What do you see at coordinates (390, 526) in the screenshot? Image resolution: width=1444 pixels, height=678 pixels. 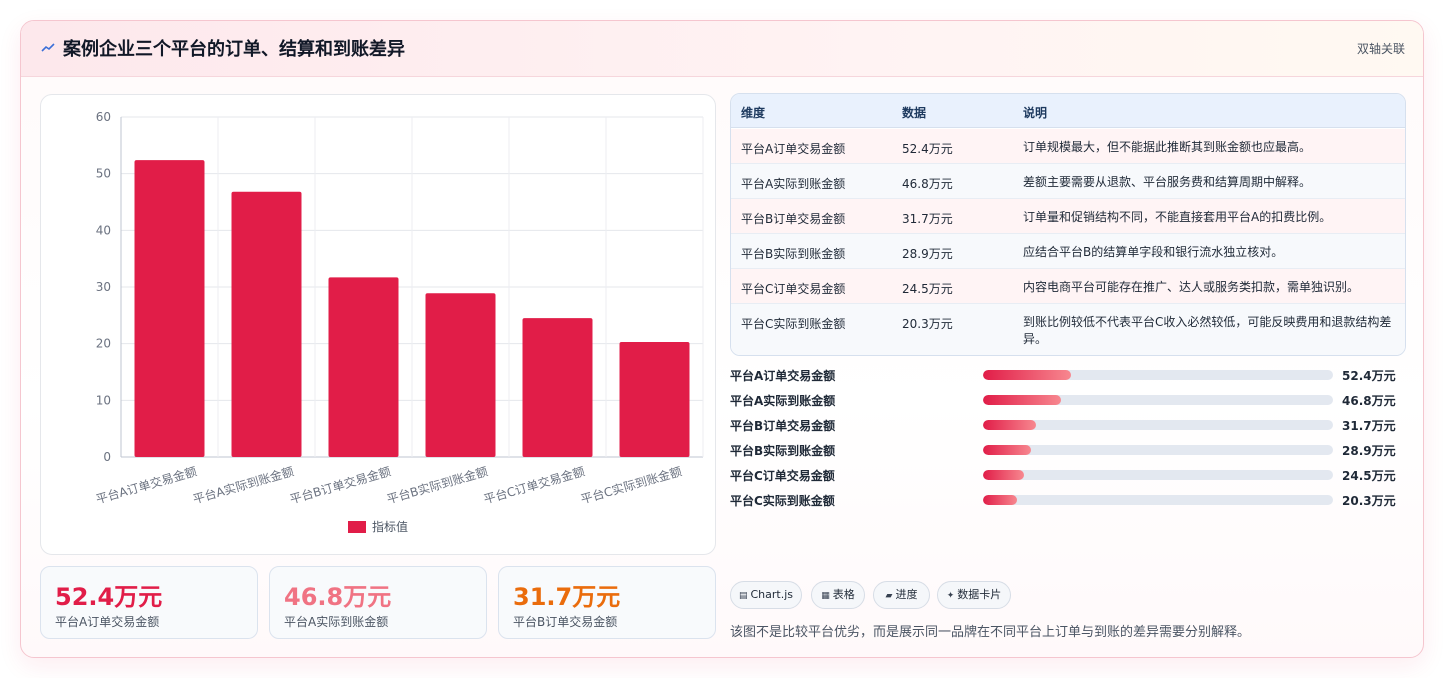 I see `legend-label: 指标值` at bounding box center [390, 526].